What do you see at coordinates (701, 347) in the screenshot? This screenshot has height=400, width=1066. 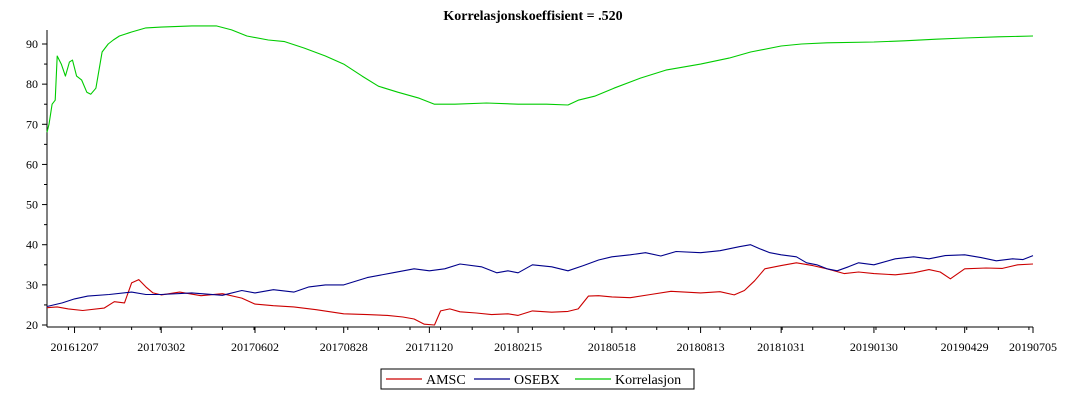 I see `x-tick-label: 20180813` at bounding box center [701, 347].